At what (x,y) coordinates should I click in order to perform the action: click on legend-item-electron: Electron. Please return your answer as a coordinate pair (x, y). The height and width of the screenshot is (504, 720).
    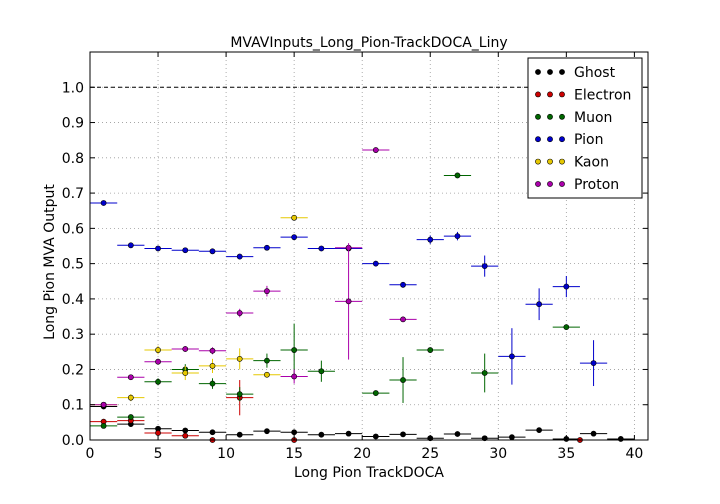
    Looking at the image, I should click on (583, 95).